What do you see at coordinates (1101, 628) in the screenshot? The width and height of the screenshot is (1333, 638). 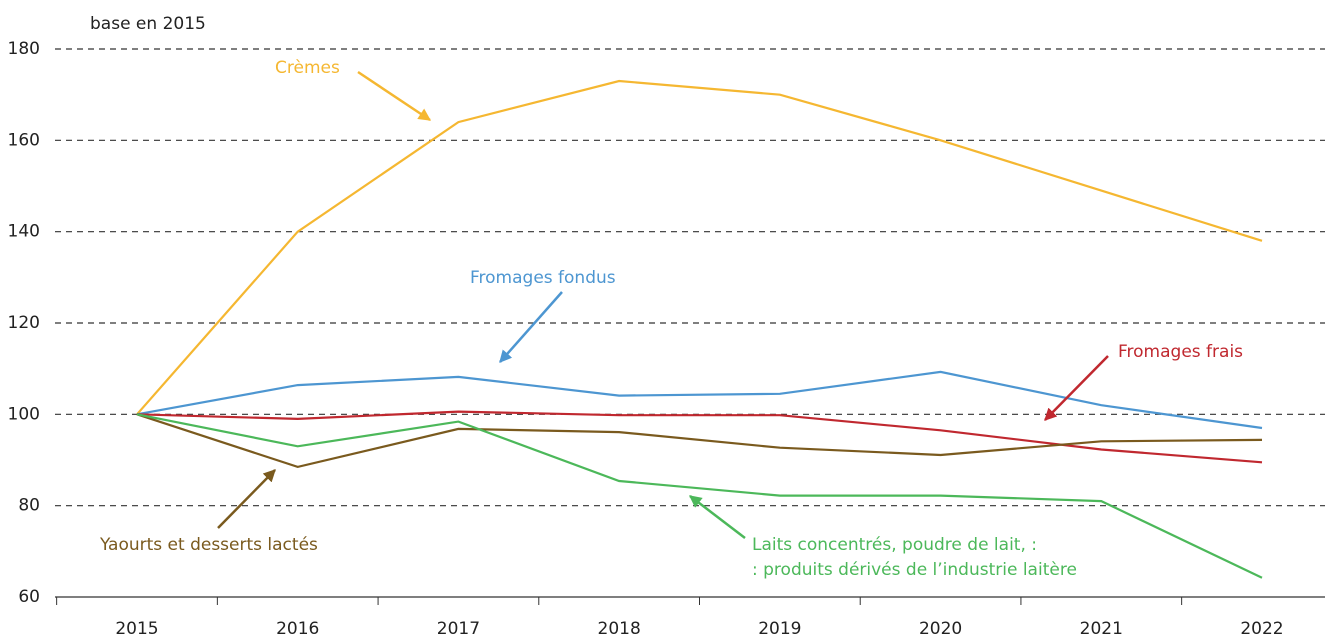 I see `x-tick-label: 2021` at bounding box center [1101, 628].